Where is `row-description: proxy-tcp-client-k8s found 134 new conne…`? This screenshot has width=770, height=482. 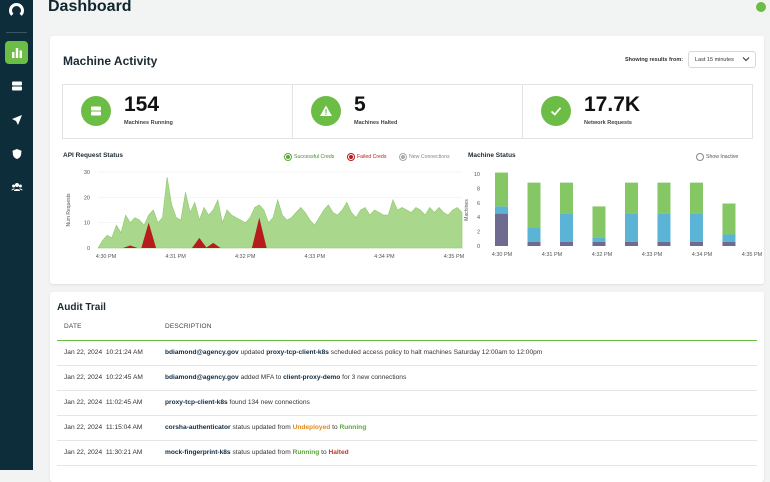 row-description: proxy-tcp-client-k8s found 134 new conne… is located at coordinates (237, 402).